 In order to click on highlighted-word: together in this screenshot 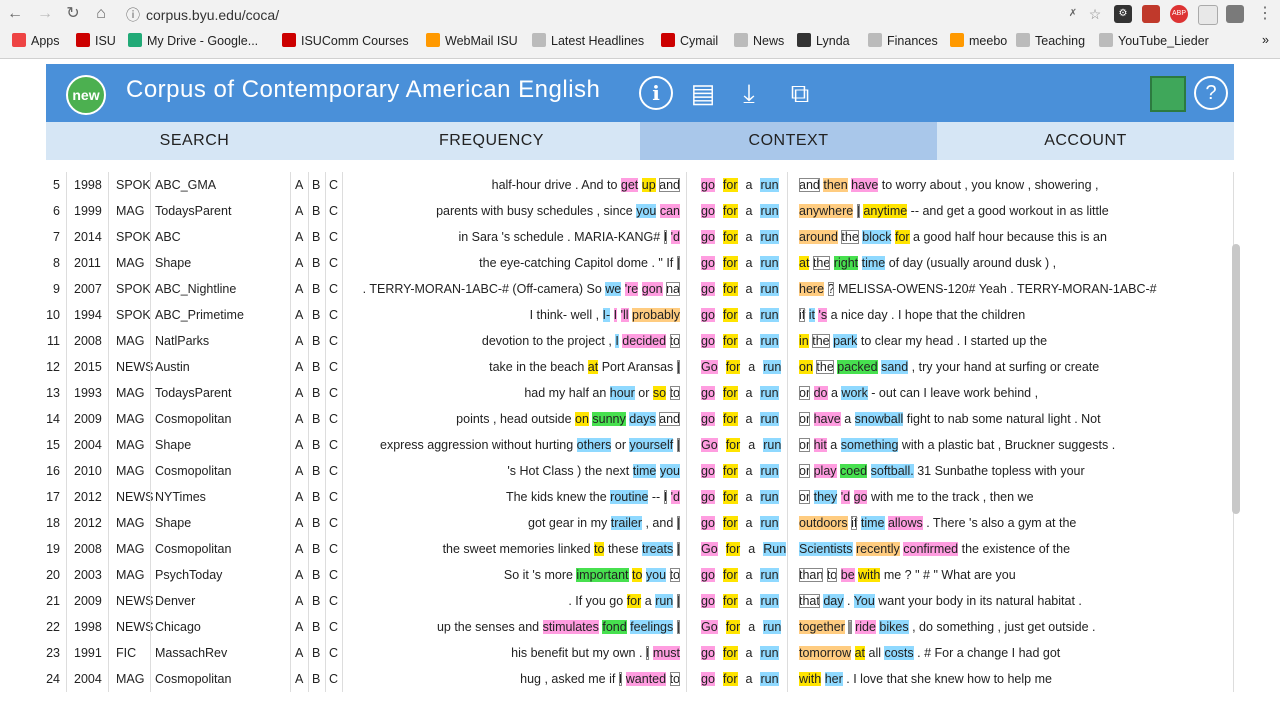, I will do `click(822, 627)`.